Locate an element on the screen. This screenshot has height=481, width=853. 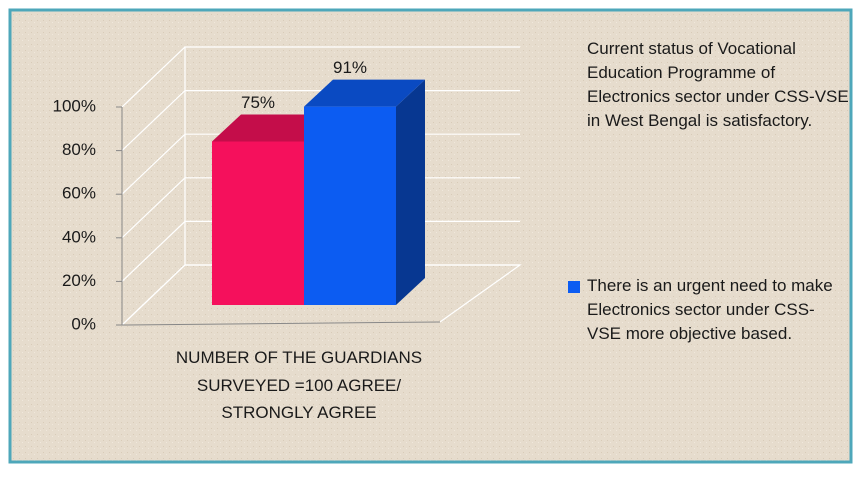
y-tick-label: 60% is located at coordinates (79, 193).